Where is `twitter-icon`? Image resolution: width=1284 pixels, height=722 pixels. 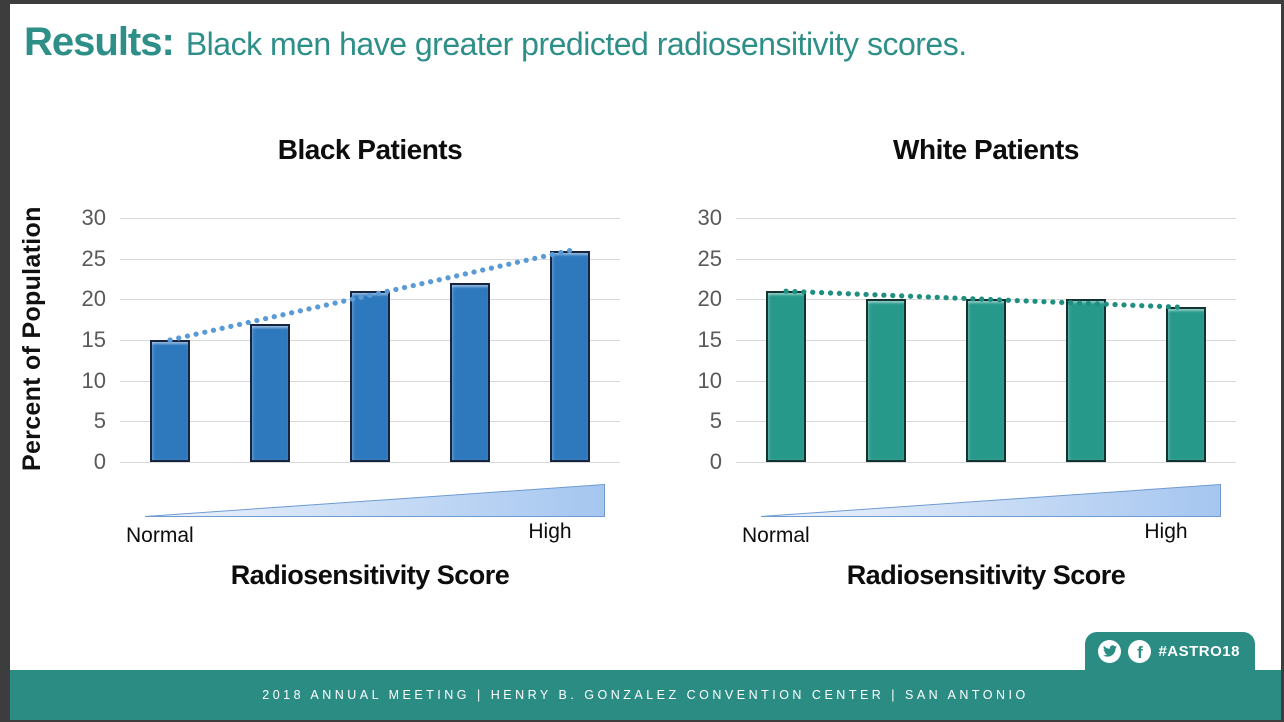
twitter-icon is located at coordinates (1110, 651).